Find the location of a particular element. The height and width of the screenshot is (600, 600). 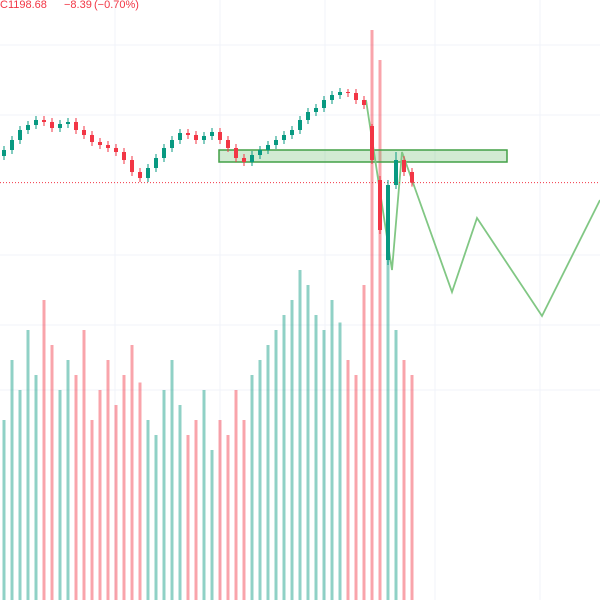

zone-drawing is located at coordinates (363, 156).